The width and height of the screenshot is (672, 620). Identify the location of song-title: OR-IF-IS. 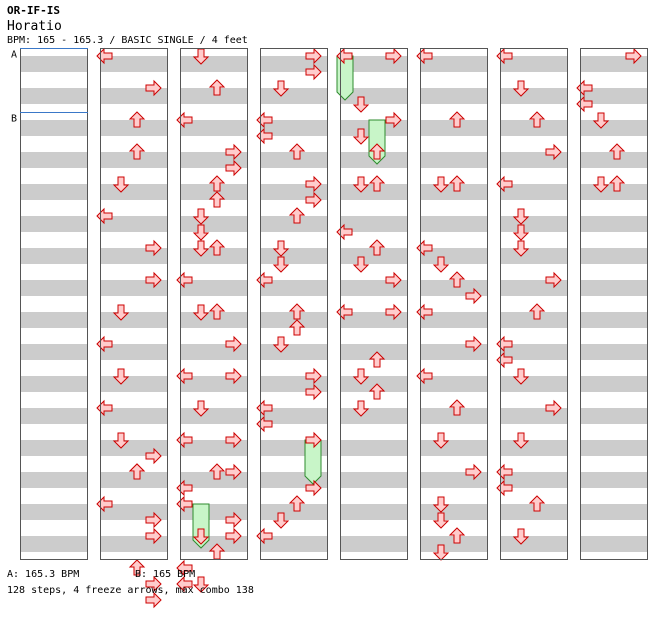
(33, 10).